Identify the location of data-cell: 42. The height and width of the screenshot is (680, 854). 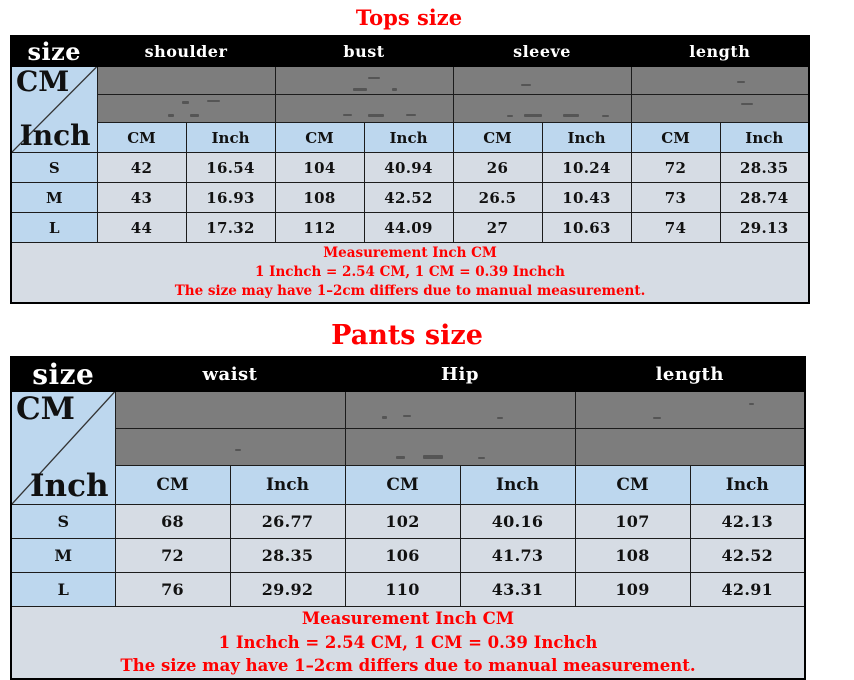
(141, 168).